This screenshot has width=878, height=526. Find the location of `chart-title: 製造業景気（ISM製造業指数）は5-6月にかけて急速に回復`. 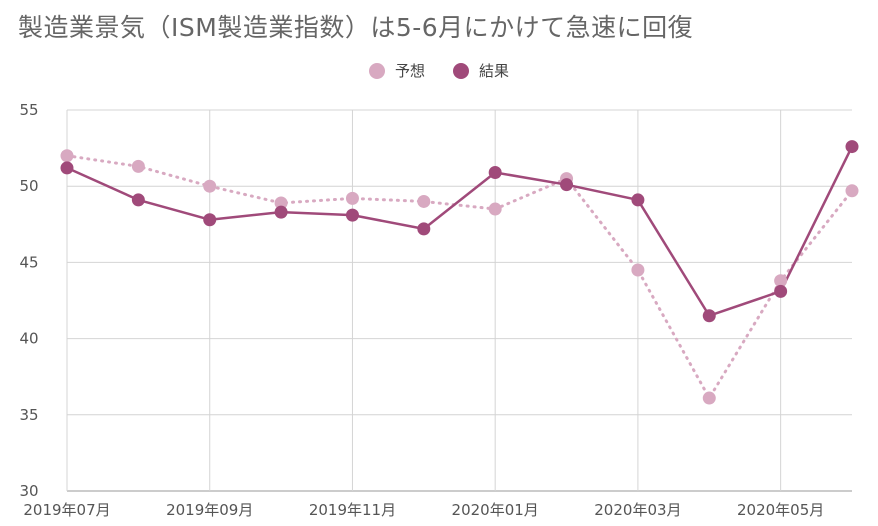

chart-title: 製造業景気（ISM製造業指数）は5-6月にかけて急速に回復 is located at coordinates (356, 27).